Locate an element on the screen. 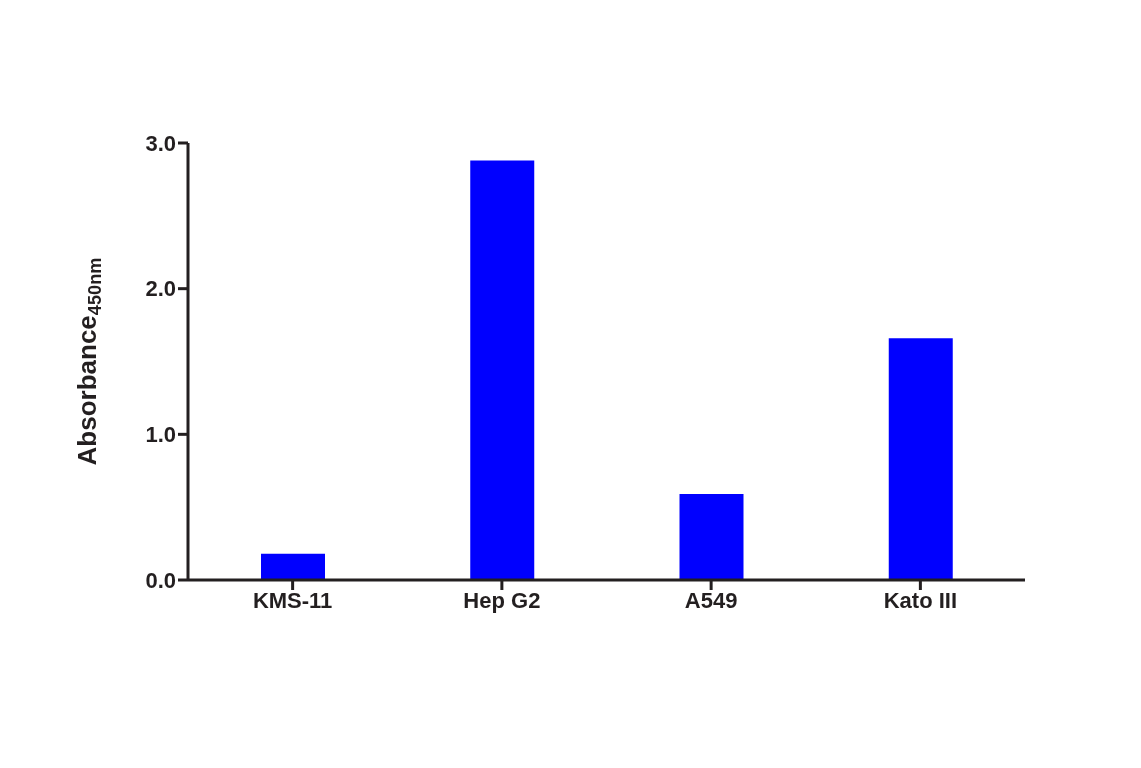 The image size is (1141, 768). x-tick-label: Kato III is located at coordinates (920, 600).